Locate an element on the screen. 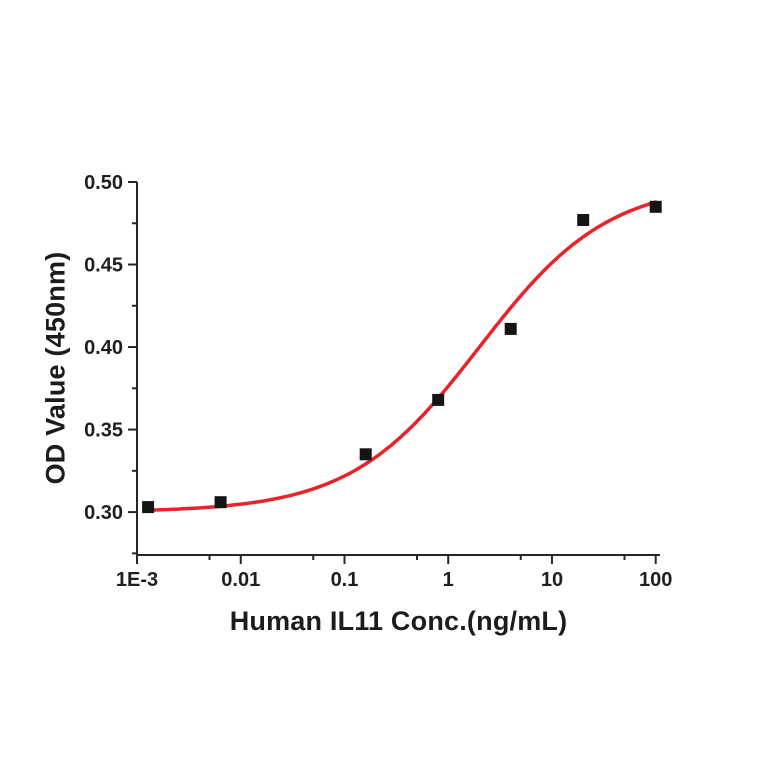  y-tick-label: 0.30 is located at coordinates (103, 513).